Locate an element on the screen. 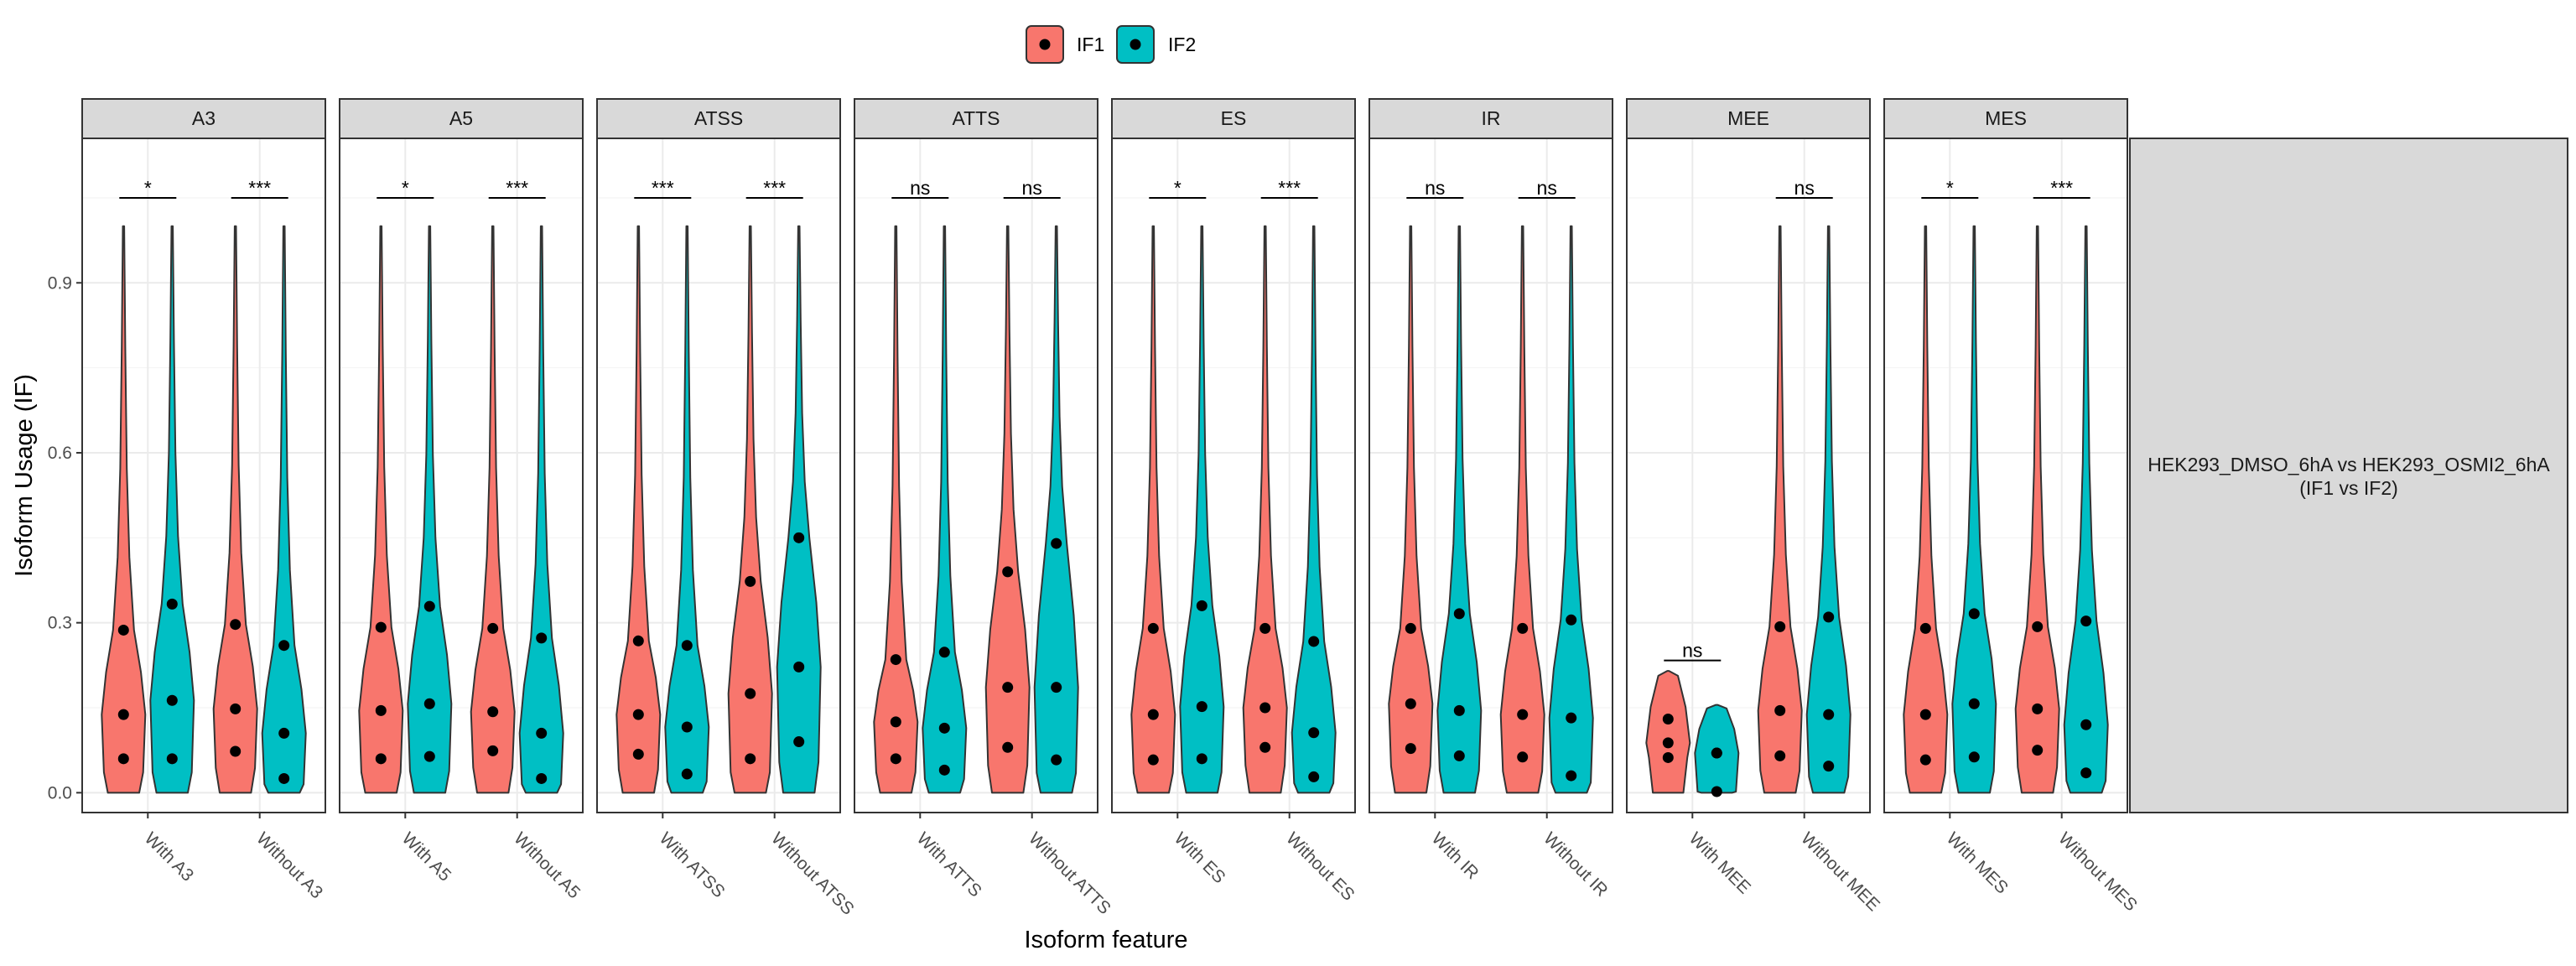 This screenshot has width=2576, height=966. facet-strip-label: MEE is located at coordinates (1748, 118).